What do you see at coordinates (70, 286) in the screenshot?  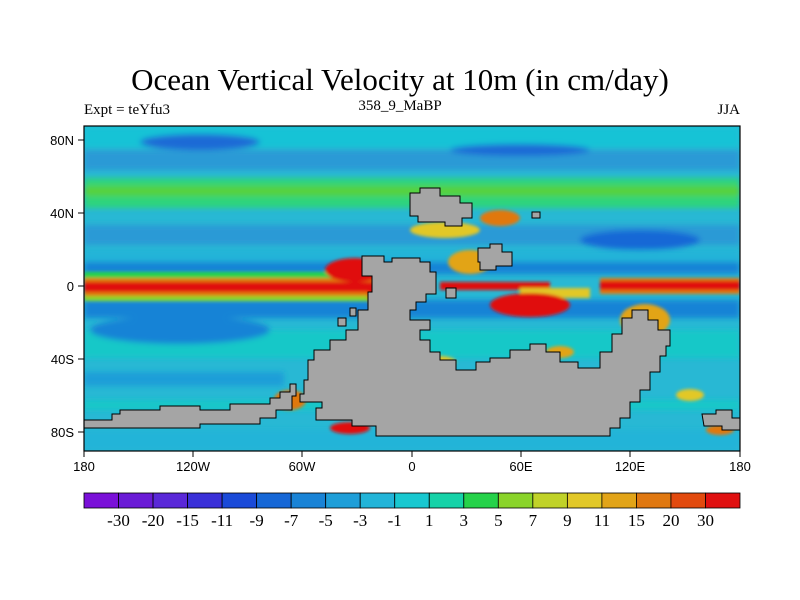 I see `y-tick-label: 0` at bounding box center [70, 286].